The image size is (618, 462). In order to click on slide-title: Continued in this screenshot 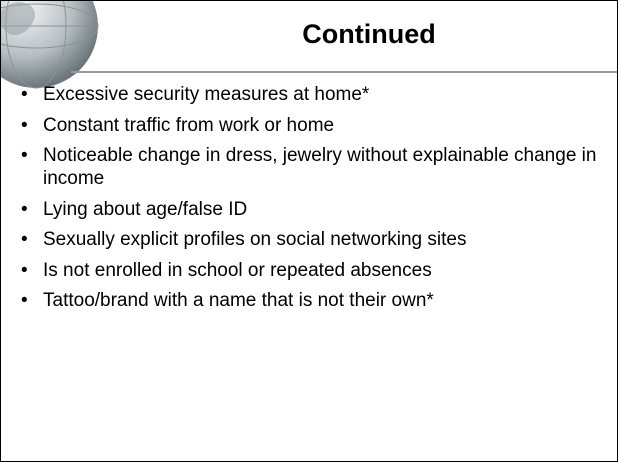, I will do `click(369, 34)`.